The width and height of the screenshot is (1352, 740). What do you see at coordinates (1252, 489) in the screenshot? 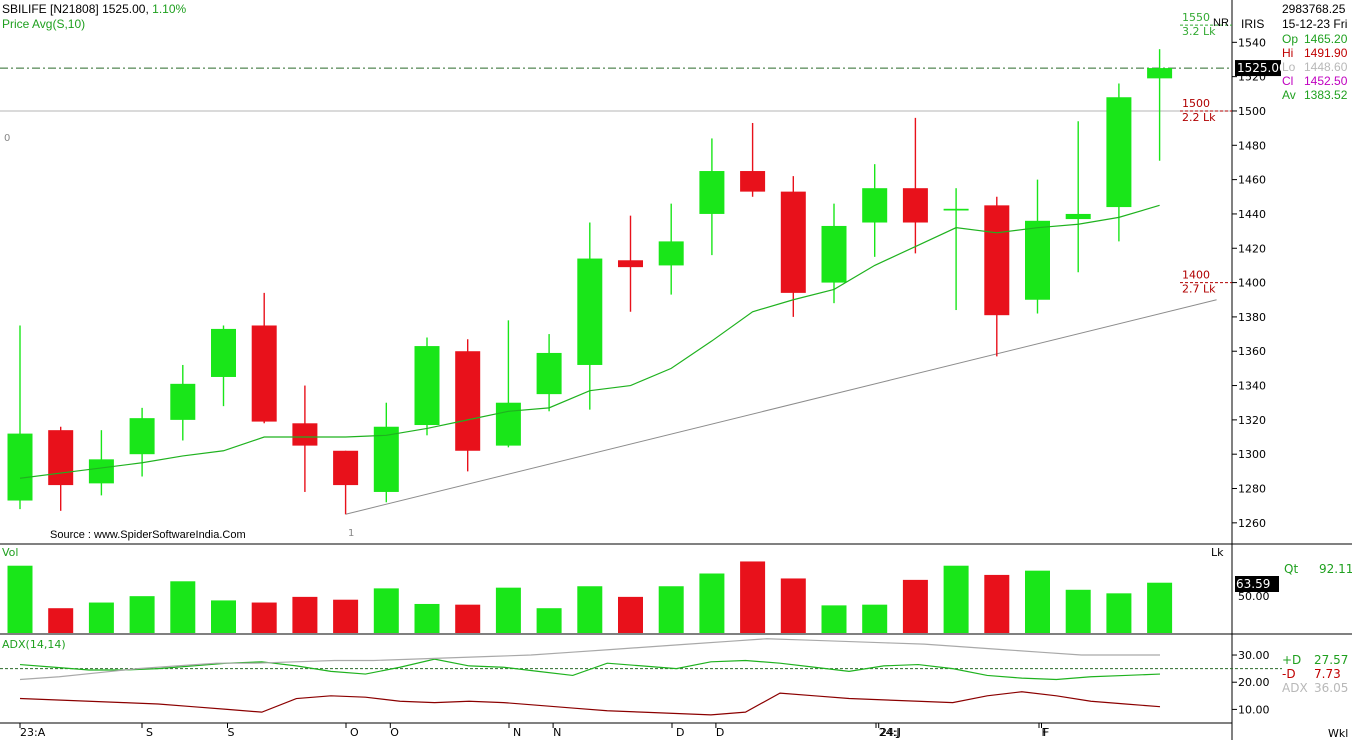
I see `y-tick-label: 1280` at bounding box center [1252, 489].